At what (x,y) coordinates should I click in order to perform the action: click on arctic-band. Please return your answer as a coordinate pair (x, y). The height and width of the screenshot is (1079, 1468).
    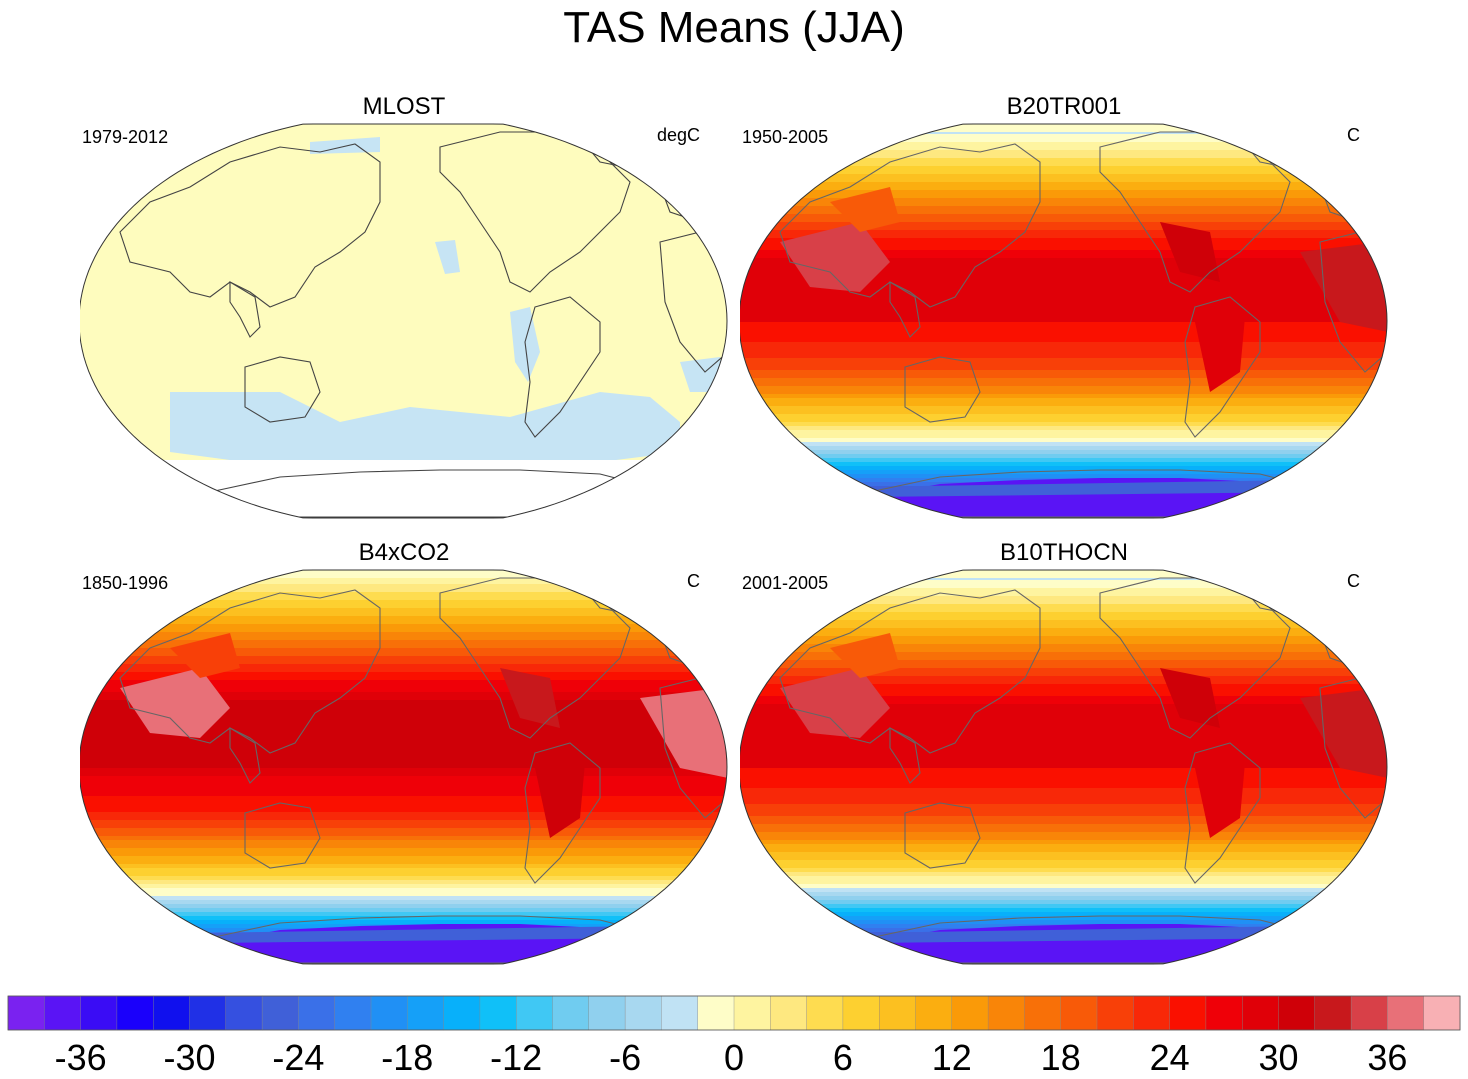
    Looking at the image, I should click on (1063, 574).